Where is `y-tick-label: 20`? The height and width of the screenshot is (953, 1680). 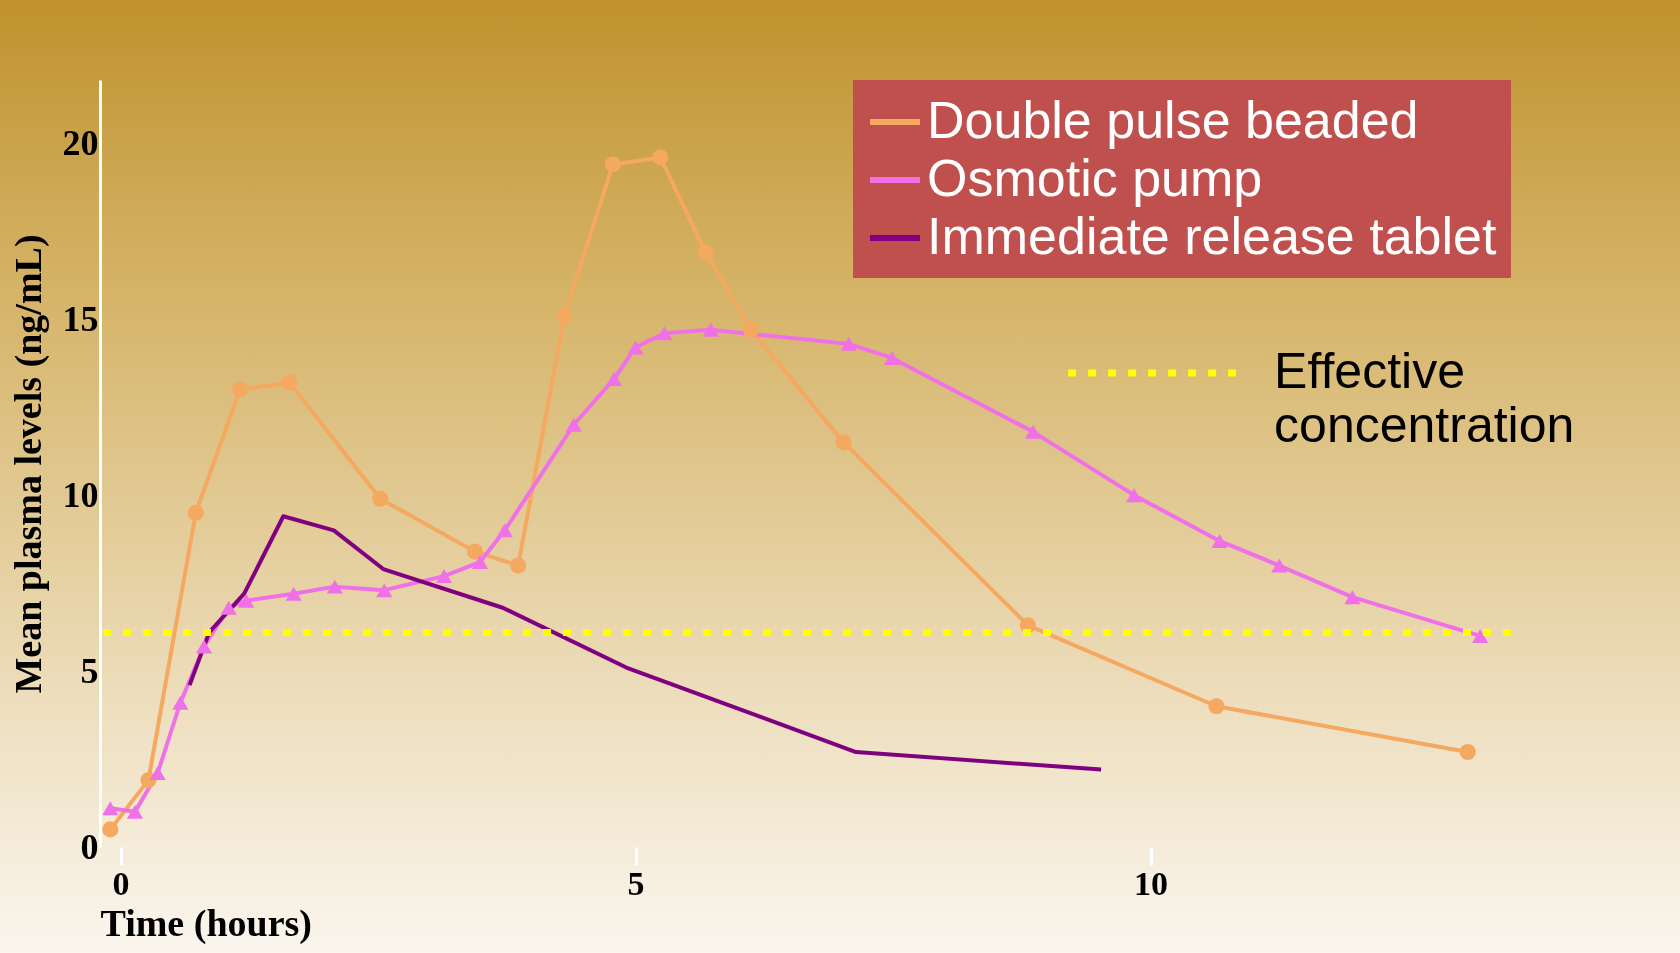 y-tick-label: 20 is located at coordinates (80, 142).